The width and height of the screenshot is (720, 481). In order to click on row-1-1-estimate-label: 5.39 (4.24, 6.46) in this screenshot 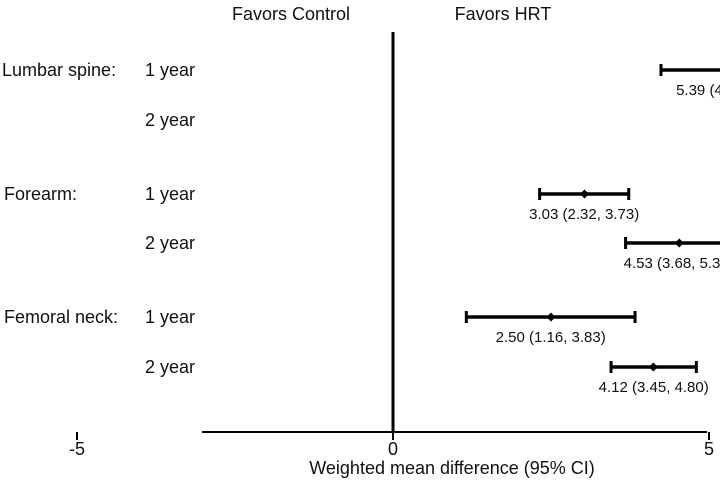, I will do `click(698, 90)`.